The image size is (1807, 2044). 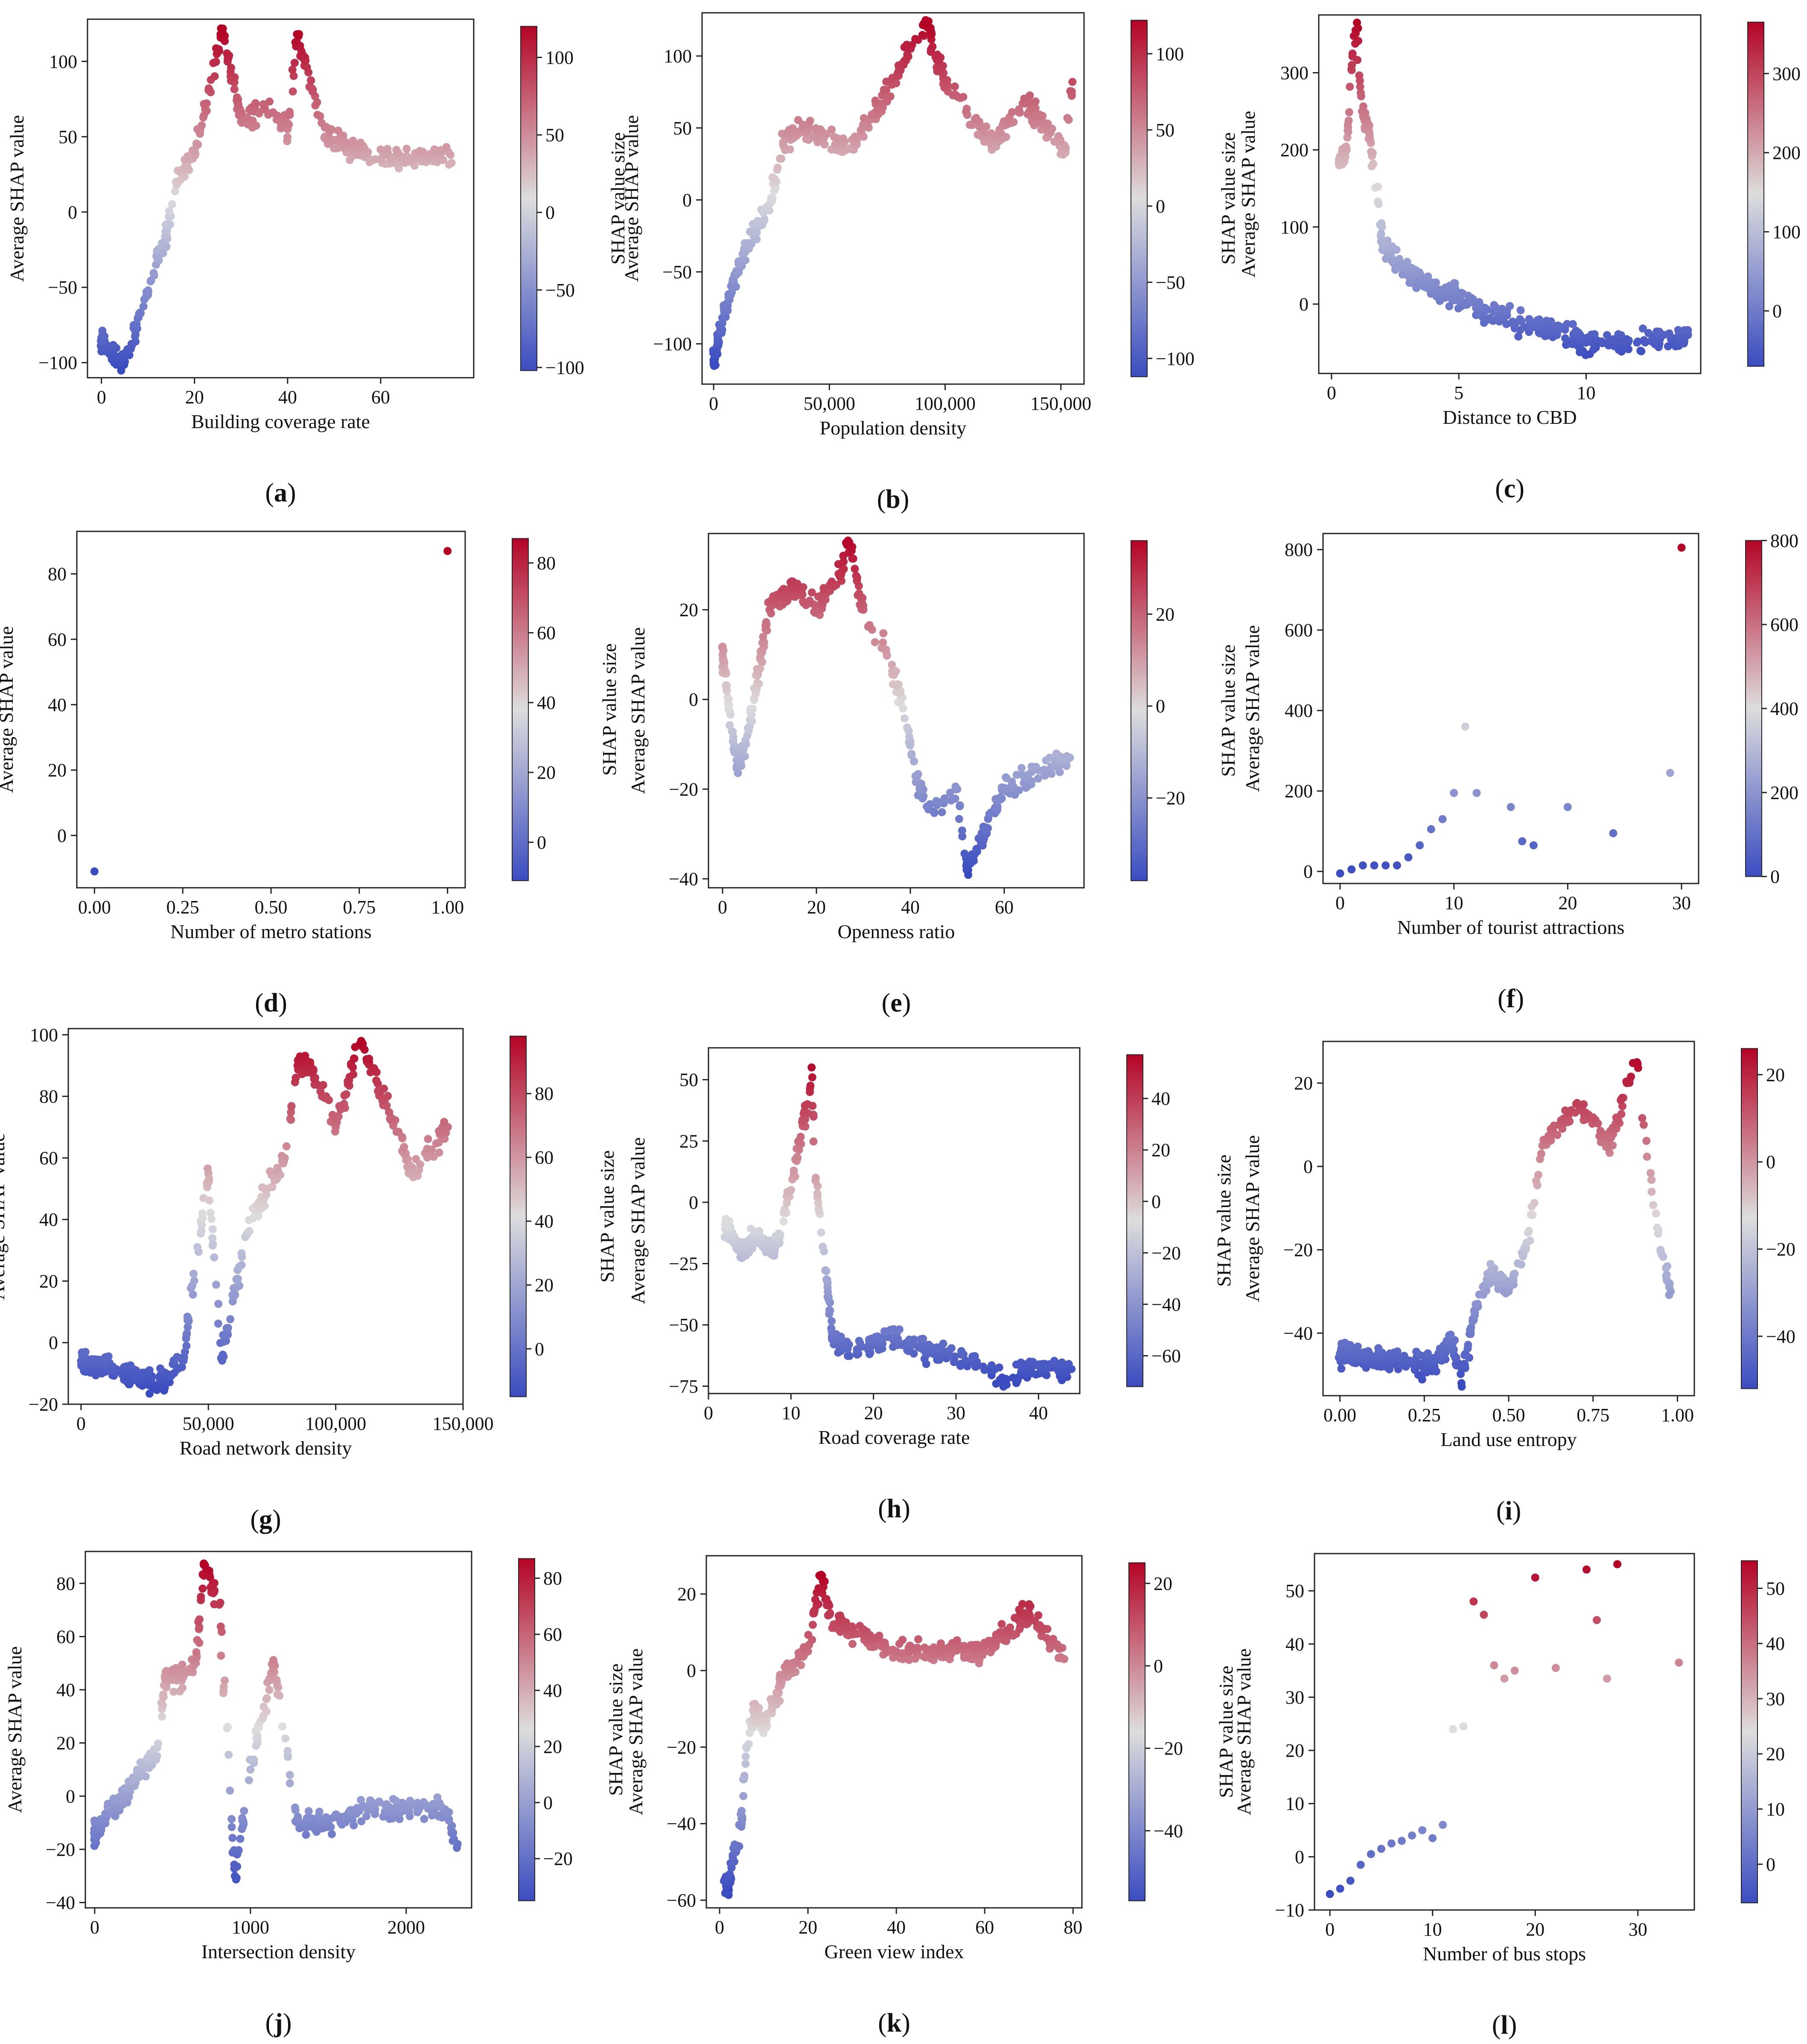 What do you see at coordinates (1299, 630) in the screenshot?
I see `y-tick-label: 600` at bounding box center [1299, 630].